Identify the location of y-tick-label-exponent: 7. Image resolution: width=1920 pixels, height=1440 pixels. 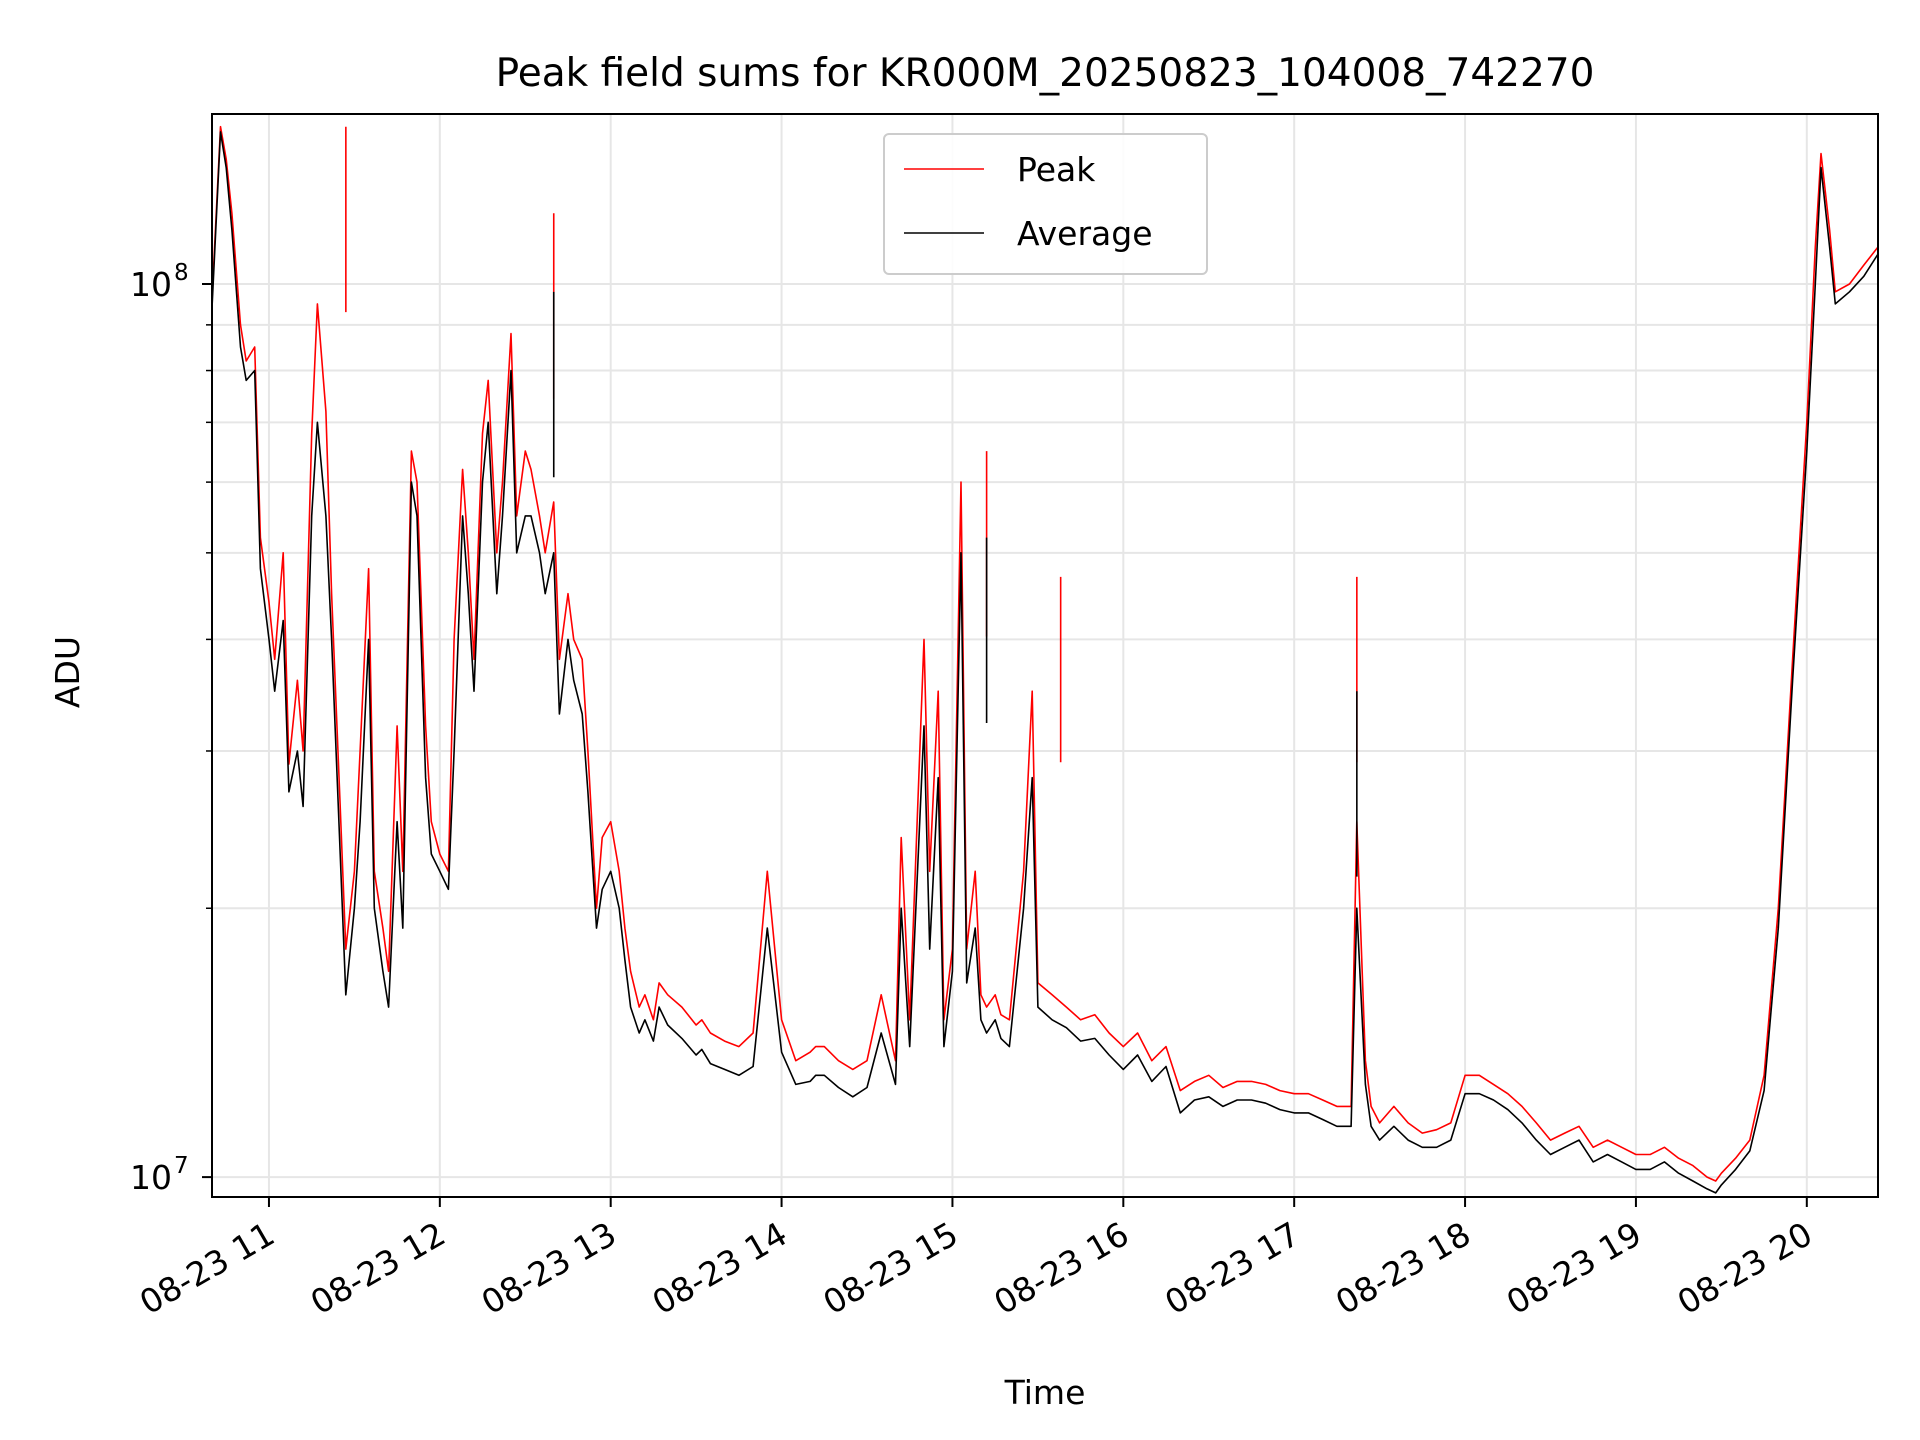
(181, 1166).